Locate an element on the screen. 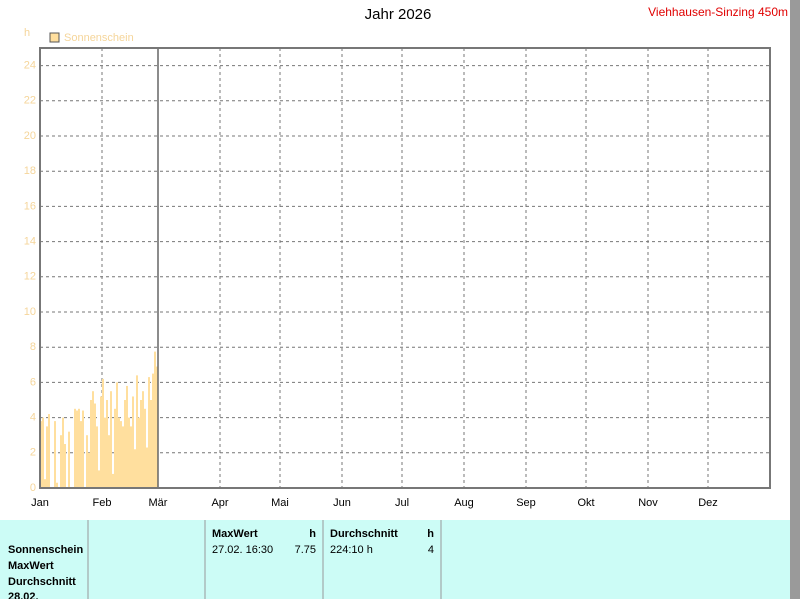 The image size is (800, 604). y-tick-label: 8 is located at coordinates (33, 347).